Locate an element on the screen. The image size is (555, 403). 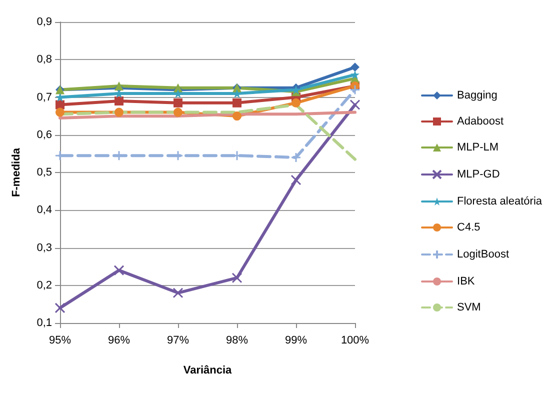
y-tick-label: 0,2 is located at coordinates (44, 285).